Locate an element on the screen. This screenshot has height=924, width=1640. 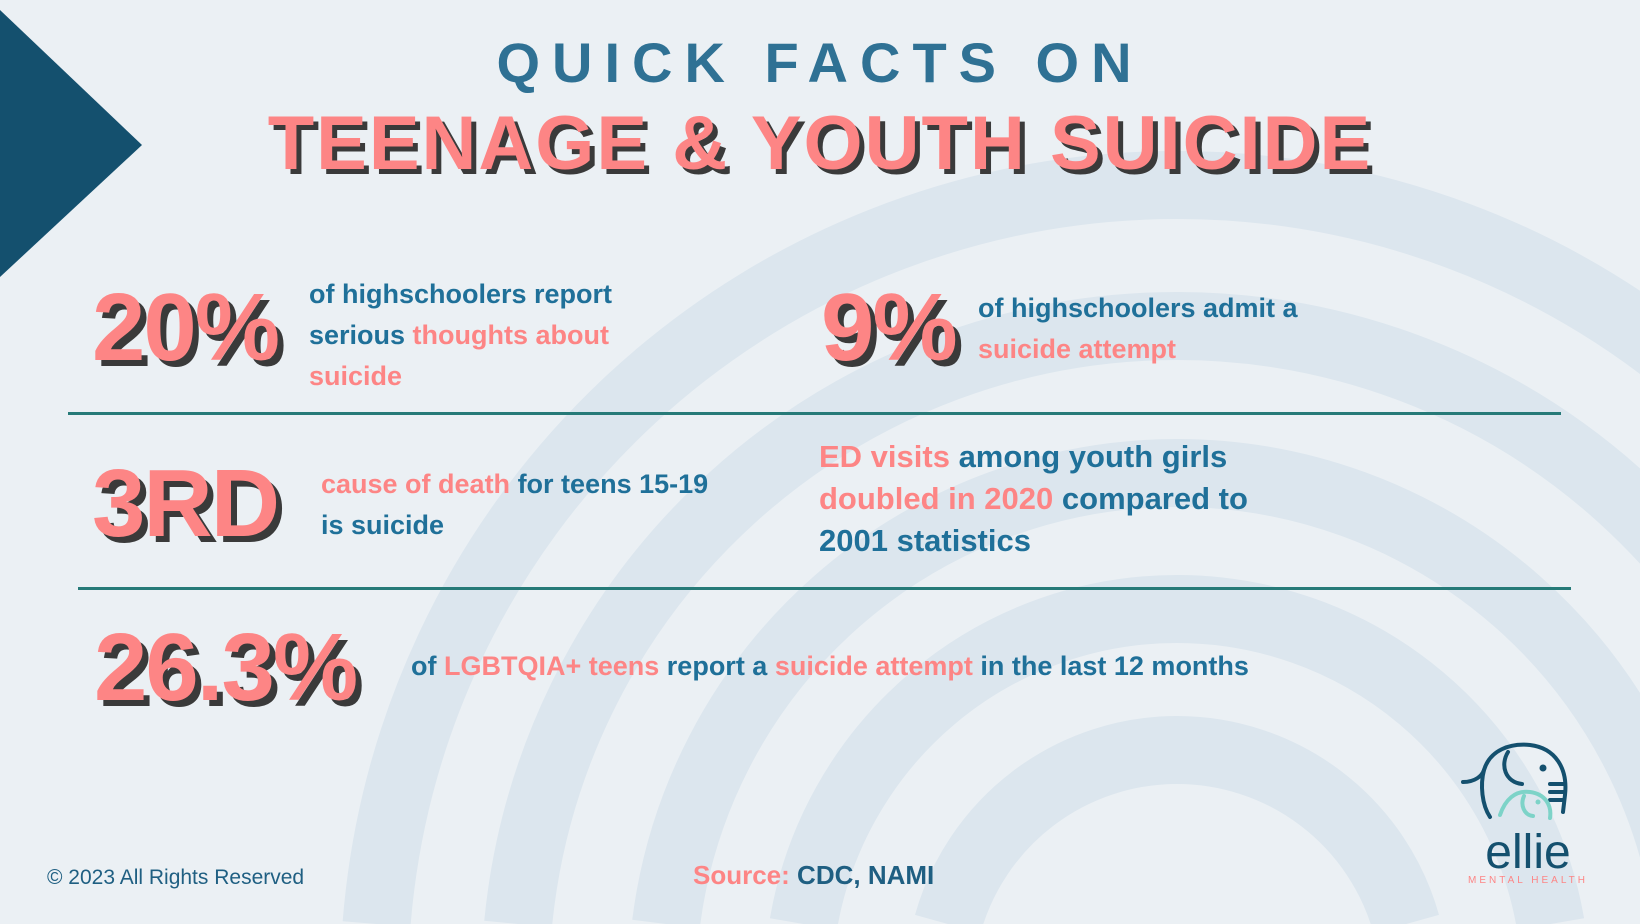
fact-phrase: compared to 2001 statistics is located at coordinates (1033, 519).